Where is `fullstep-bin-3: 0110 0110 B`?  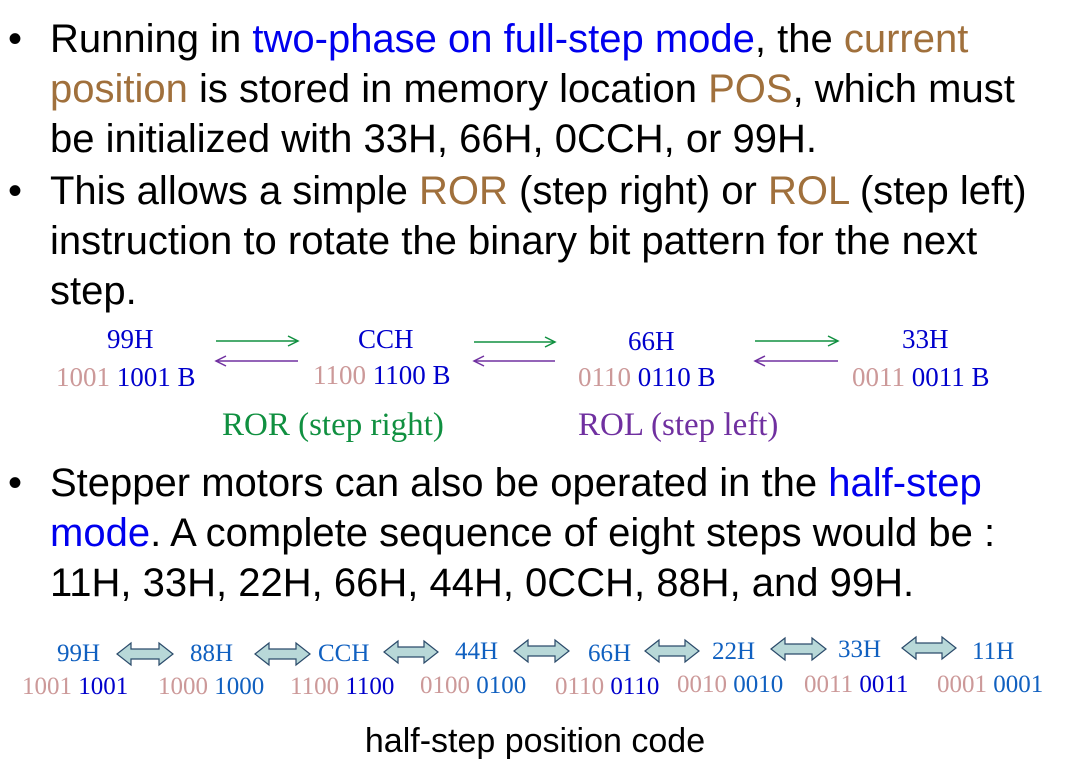
fullstep-bin-3: 0110 0110 B is located at coordinates (647, 377).